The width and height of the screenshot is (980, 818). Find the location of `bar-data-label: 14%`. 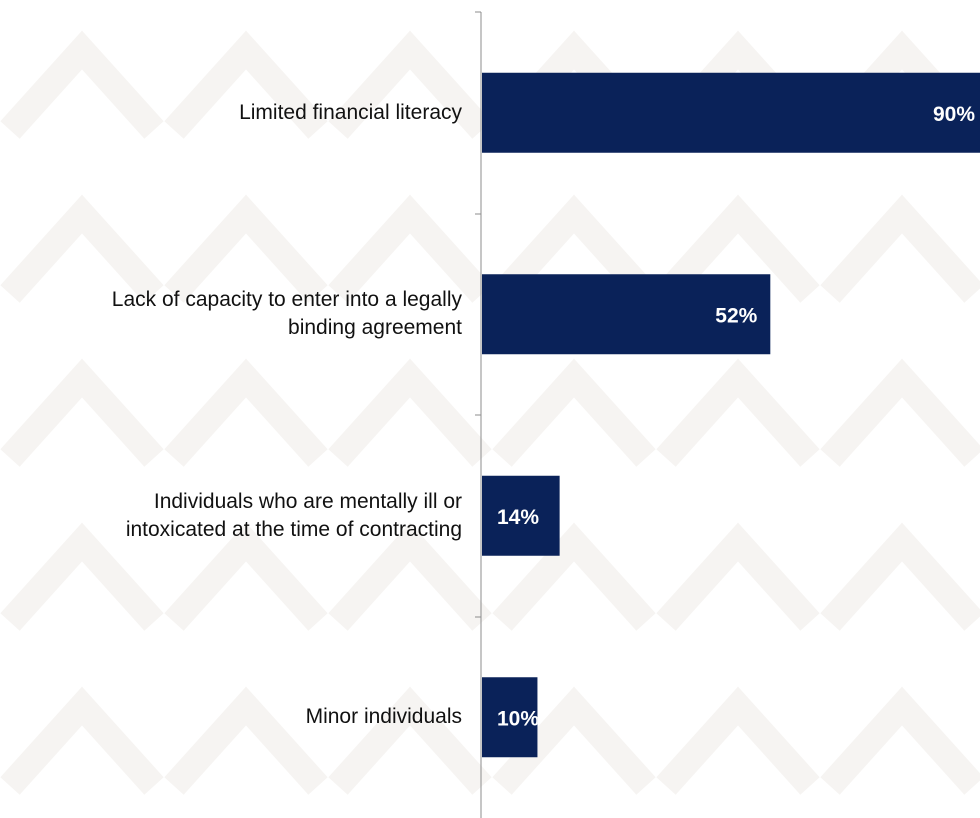

bar-data-label: 14% is located at coordinates (518, 517).